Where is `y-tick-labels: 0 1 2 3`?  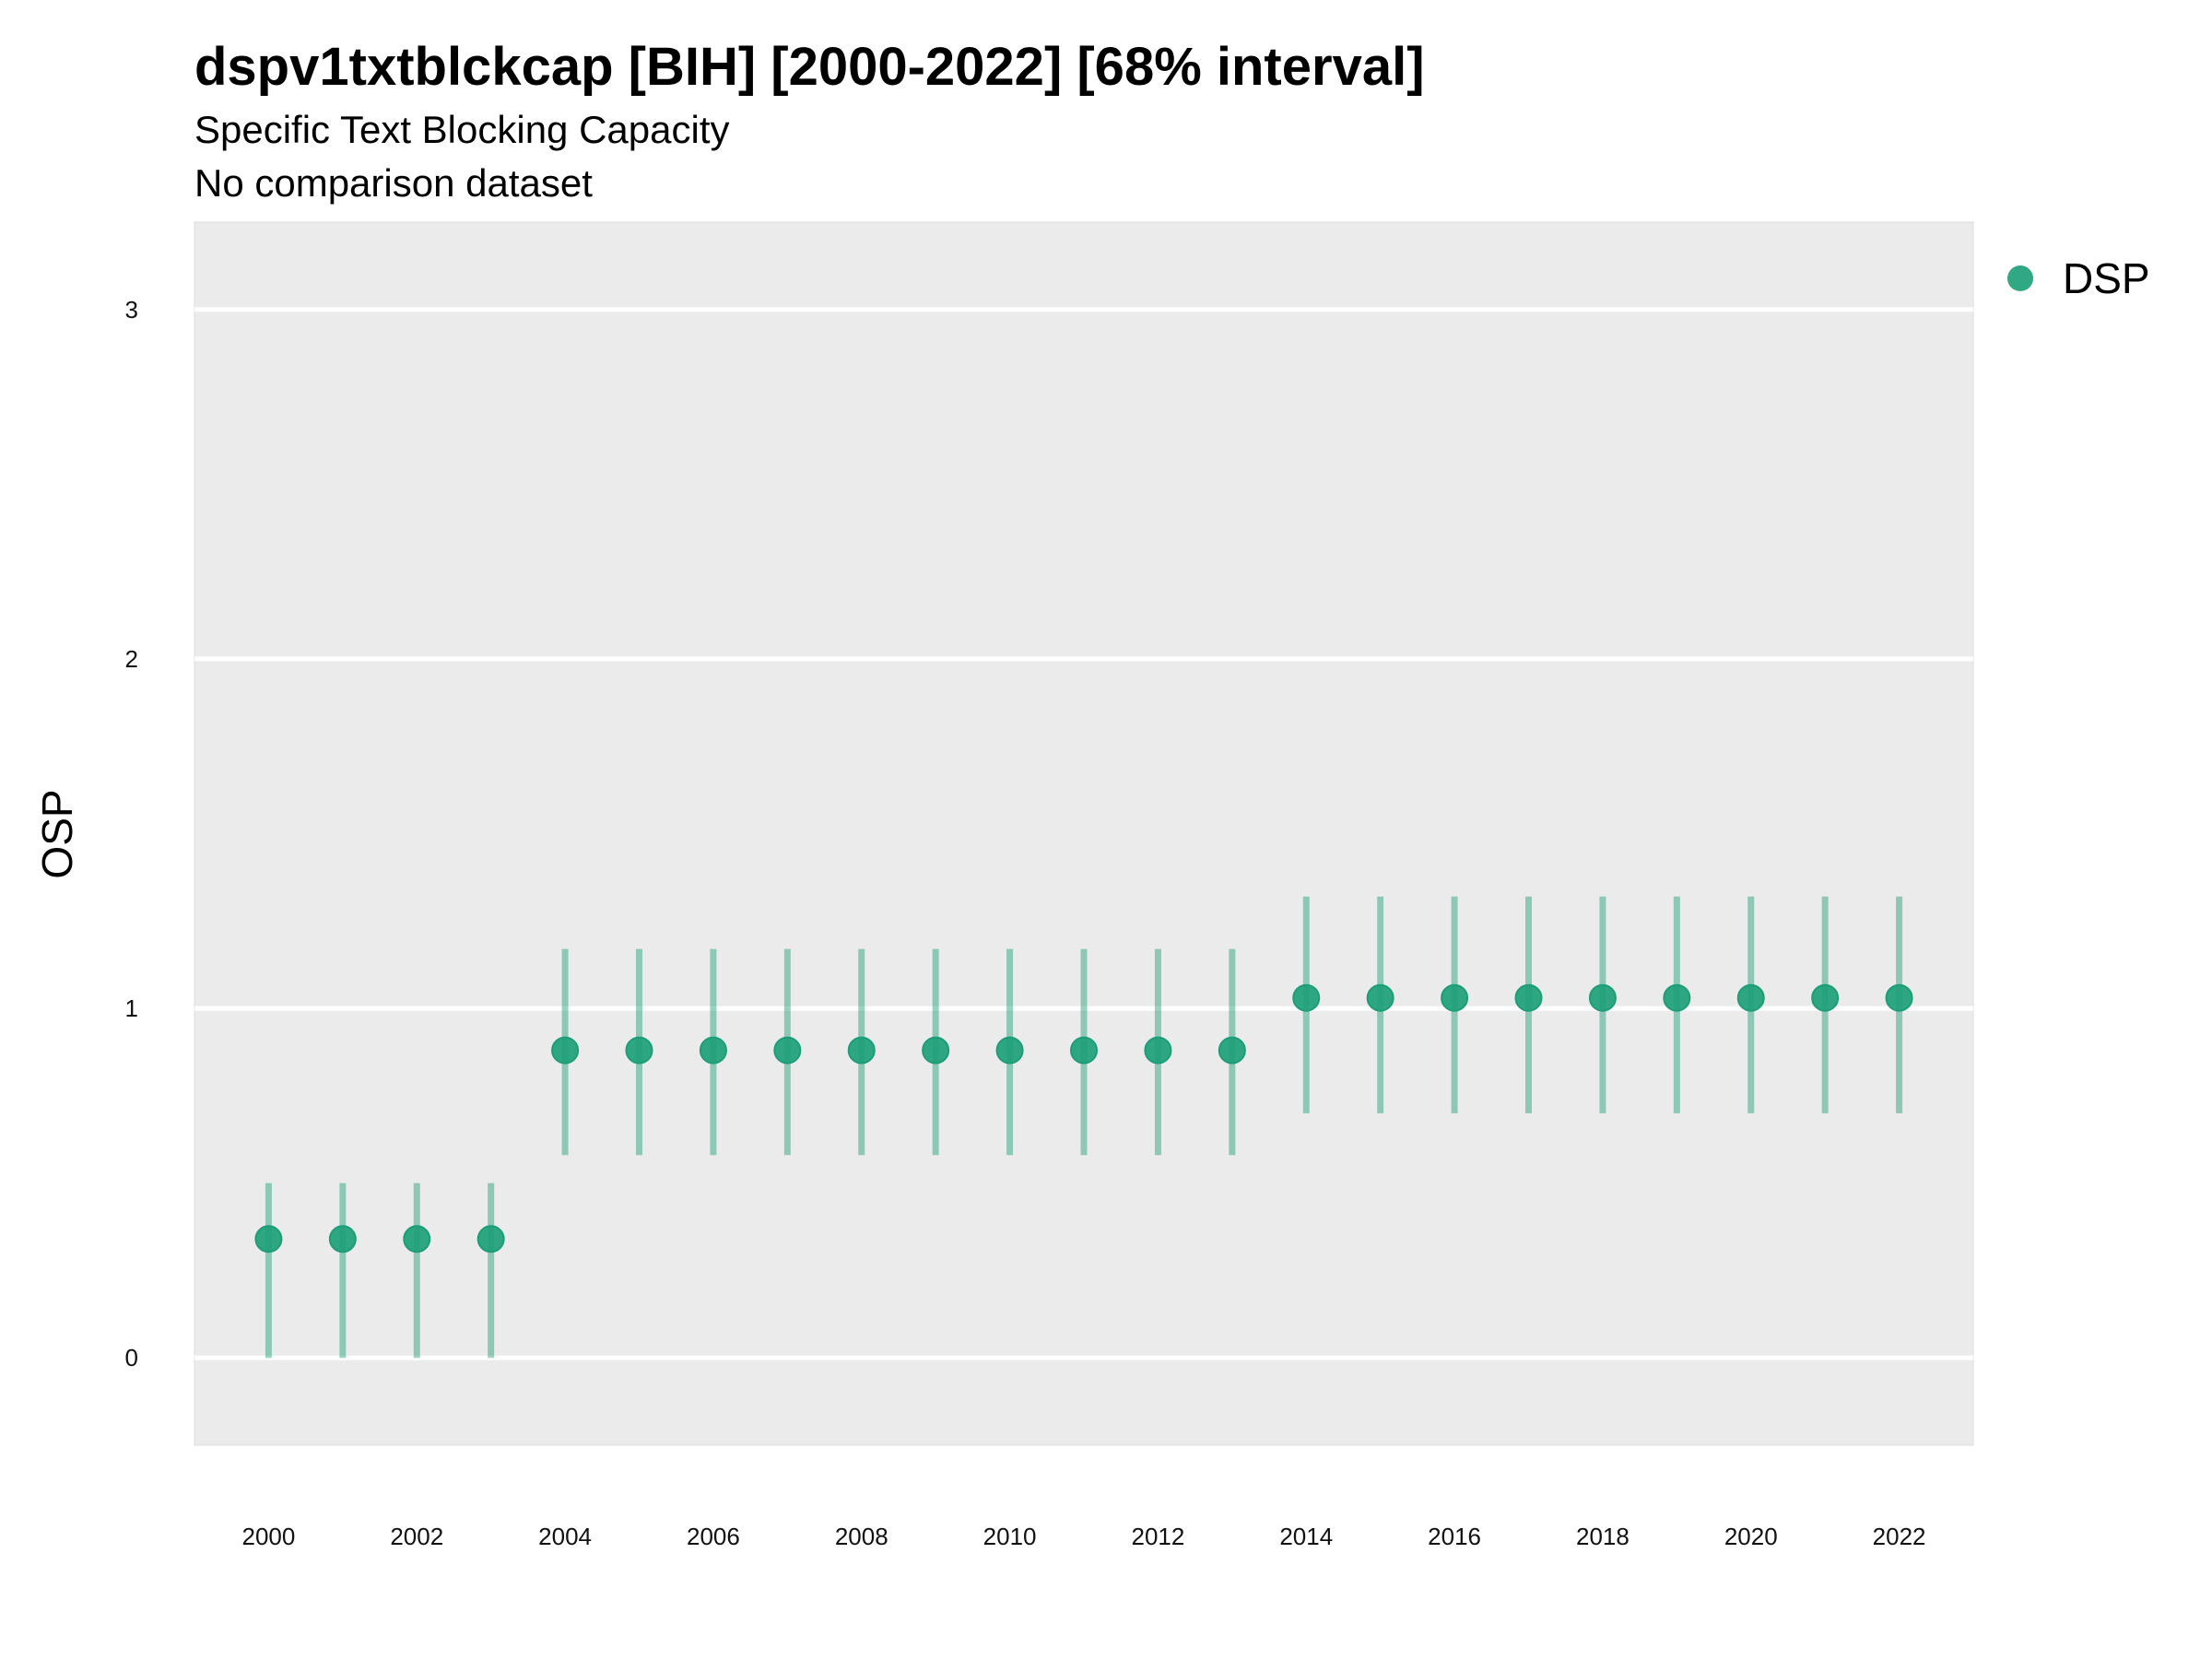
y-tick-labels: 0 1 2 3 is located at coordinates (131, 833).